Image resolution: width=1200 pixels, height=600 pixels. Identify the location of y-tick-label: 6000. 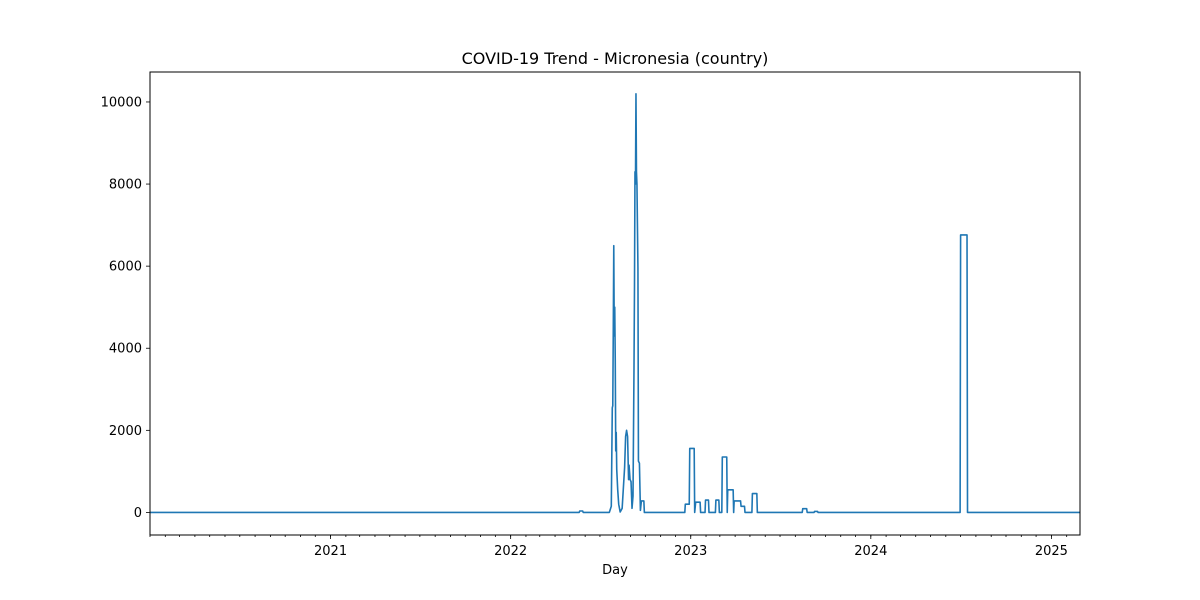
(125, 267).